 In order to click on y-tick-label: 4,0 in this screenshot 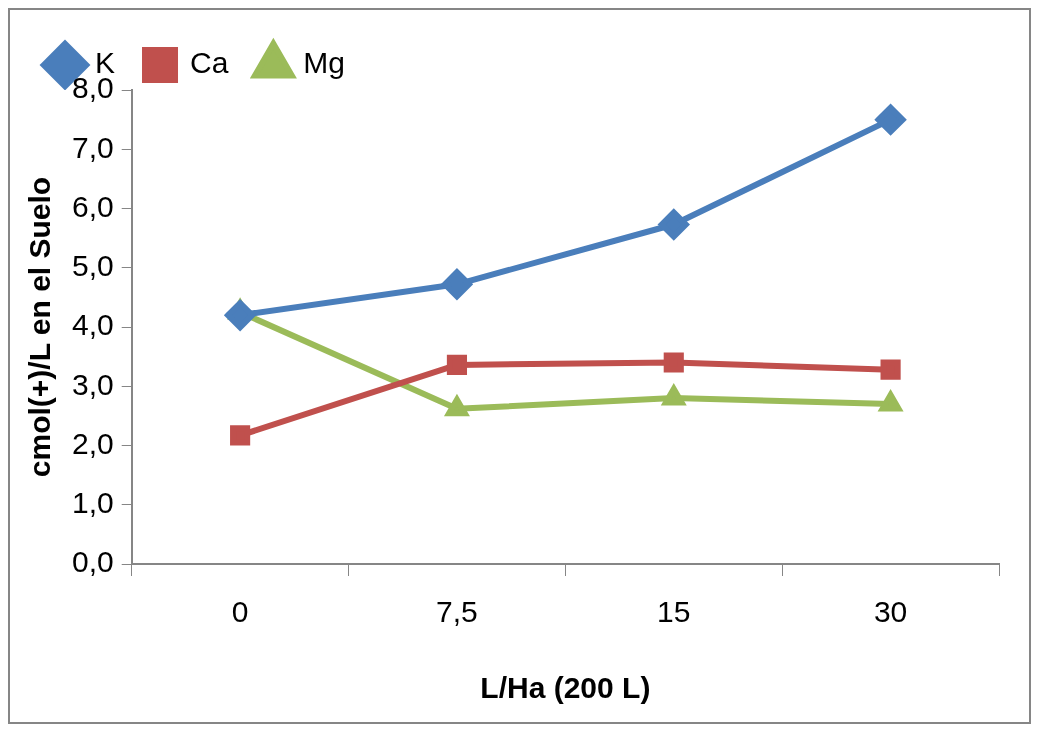, I will do `click(92, 325)`.